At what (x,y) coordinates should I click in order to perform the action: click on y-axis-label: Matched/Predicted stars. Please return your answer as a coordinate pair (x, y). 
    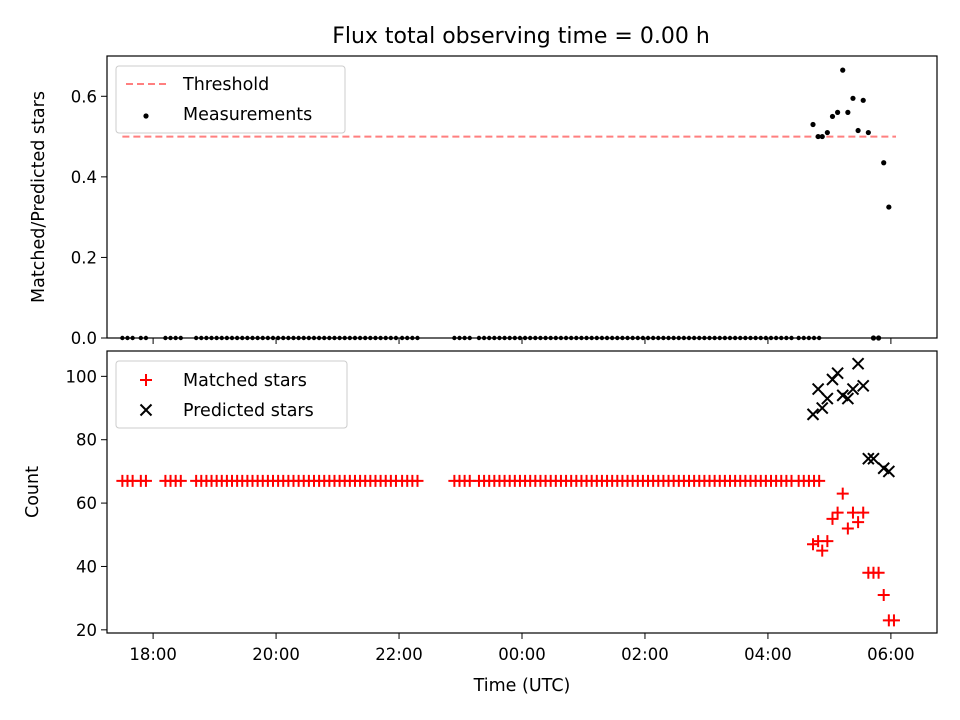
    Looking at the image, I should click on (39, 197).